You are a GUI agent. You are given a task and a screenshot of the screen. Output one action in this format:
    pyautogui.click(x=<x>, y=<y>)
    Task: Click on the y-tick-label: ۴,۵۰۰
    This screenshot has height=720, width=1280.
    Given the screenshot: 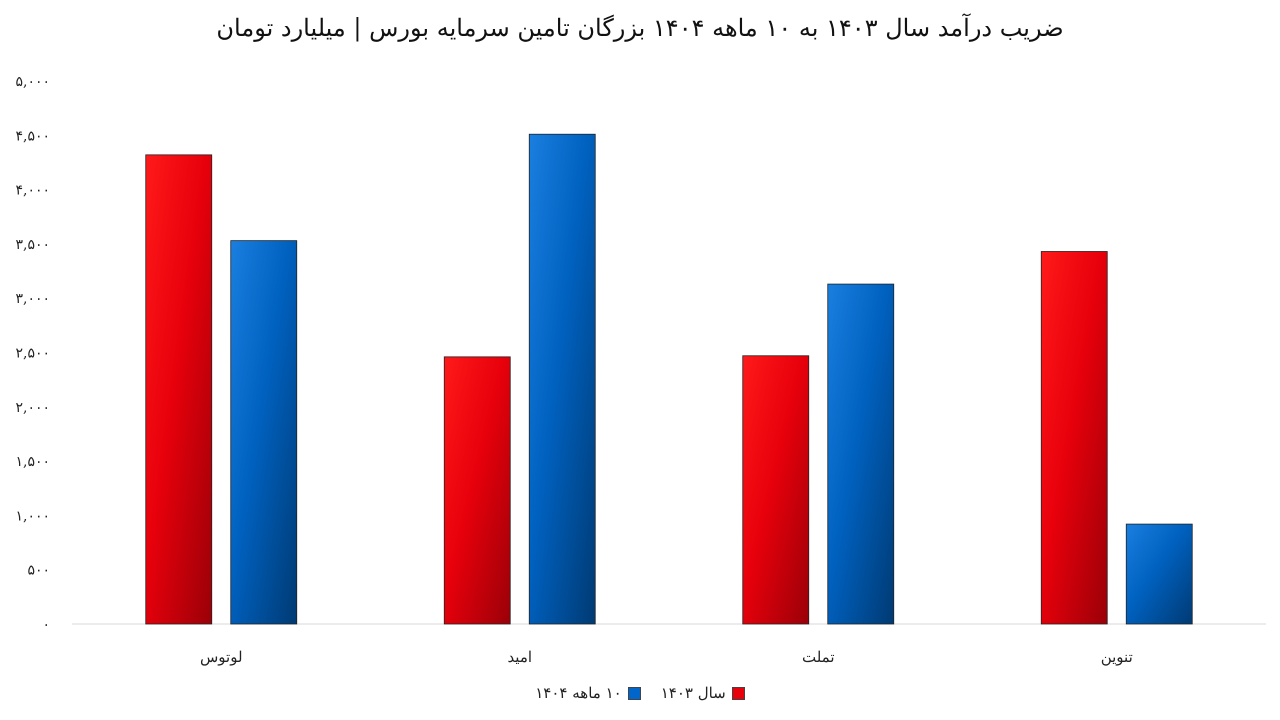 What is the action you would take?
    pyautogui.click(x=32, y=136)
    